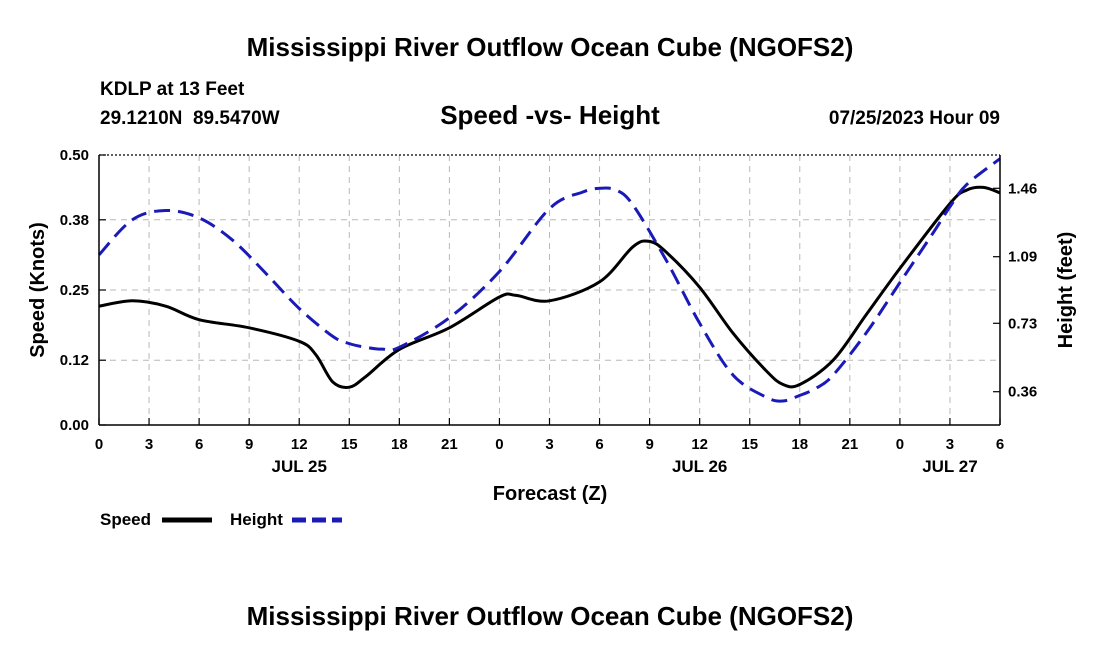 The height and width of the screenshot is (650, 1100). I want to click on y-axis-ticks: 0.00 0.12 0.25 0.38 0.50, so click(83, 290).